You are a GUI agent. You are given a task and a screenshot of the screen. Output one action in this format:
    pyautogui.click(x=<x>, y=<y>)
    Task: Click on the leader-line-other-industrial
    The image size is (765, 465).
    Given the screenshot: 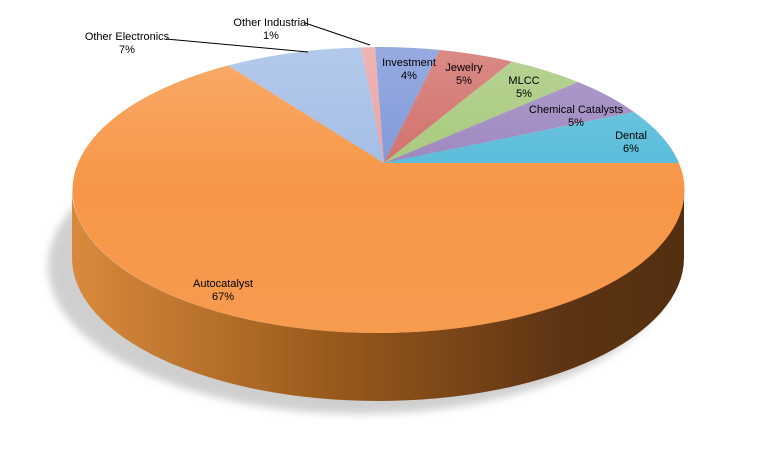 What is the action you would take?
    pyautogui.click(x=337, y=34)
    